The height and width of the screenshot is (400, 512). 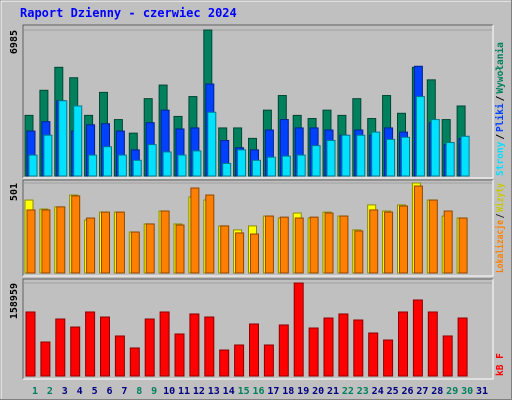 I want to click on chart-title: Raport Dzienny - czerwiec 2024, so click(x=128, y=13).